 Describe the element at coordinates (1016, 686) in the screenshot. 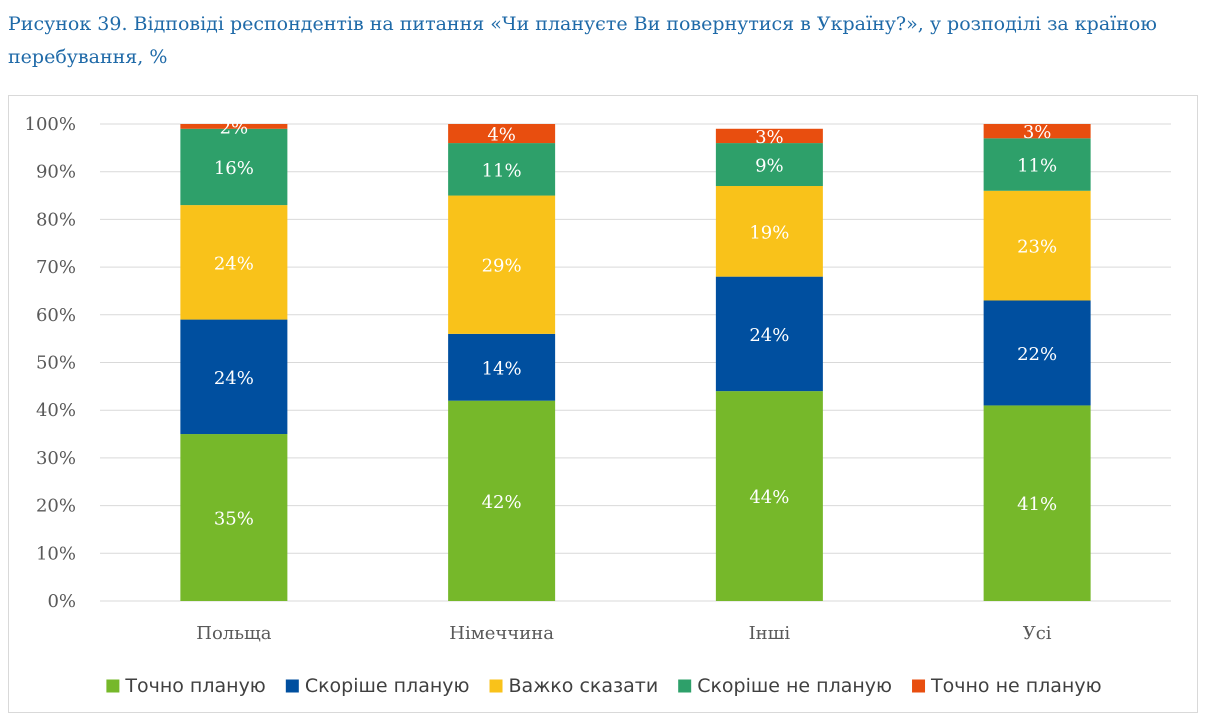

I see `legend-label: Точно не планую` at that location.